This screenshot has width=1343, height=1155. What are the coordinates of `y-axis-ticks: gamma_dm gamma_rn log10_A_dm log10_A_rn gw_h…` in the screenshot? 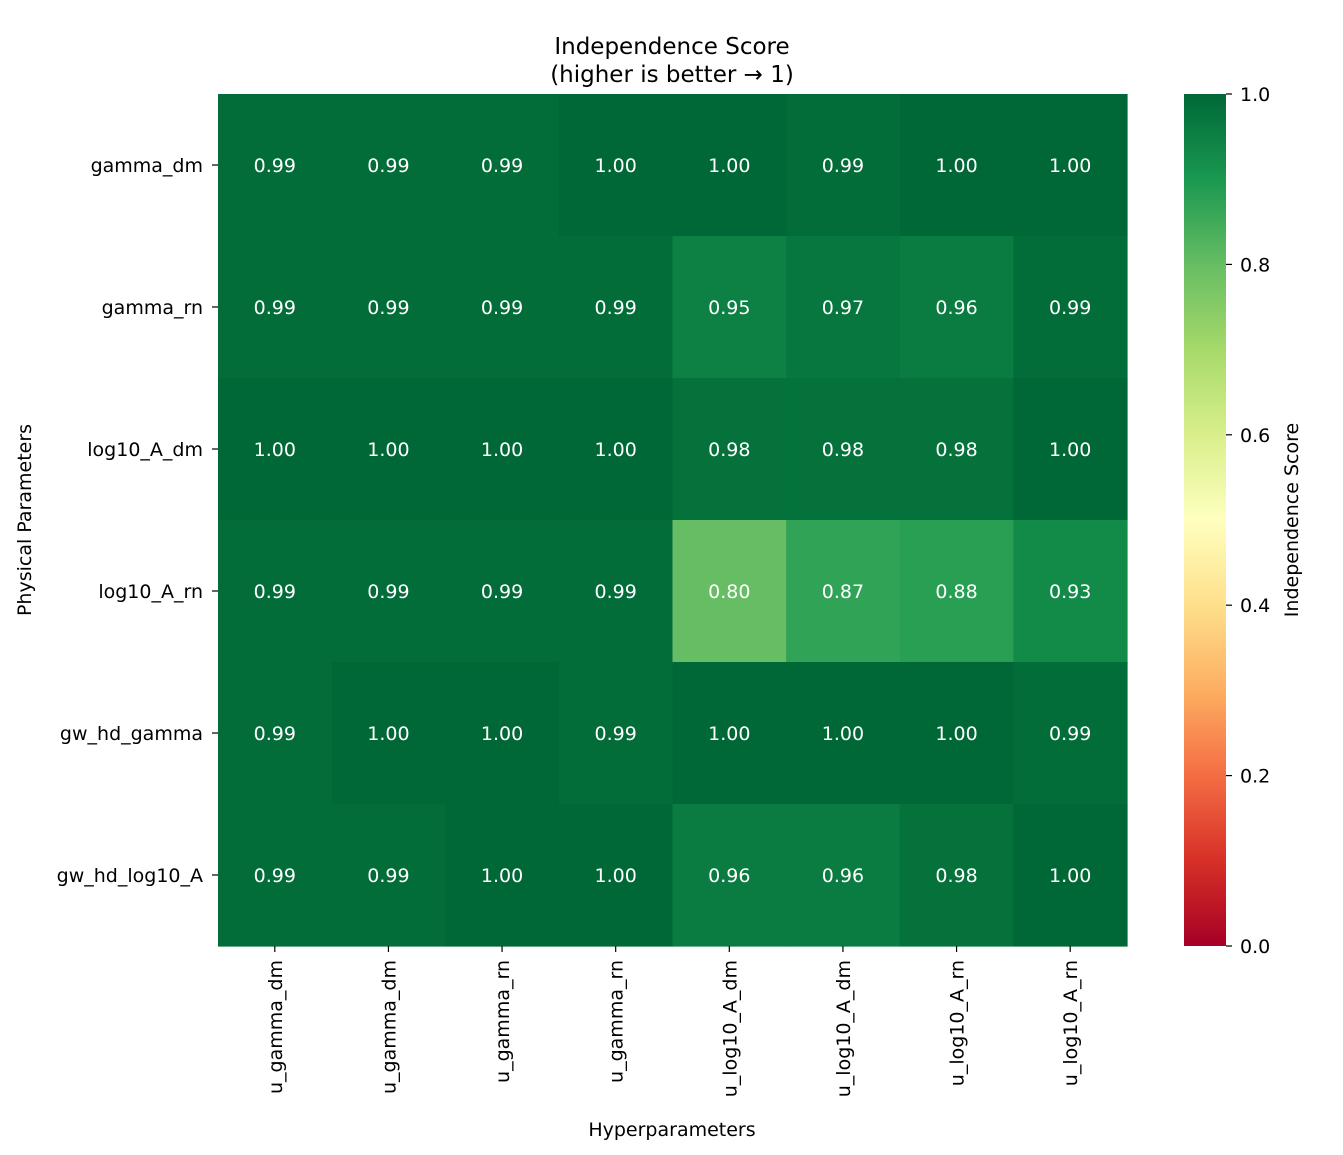 It's located at (137, 521).